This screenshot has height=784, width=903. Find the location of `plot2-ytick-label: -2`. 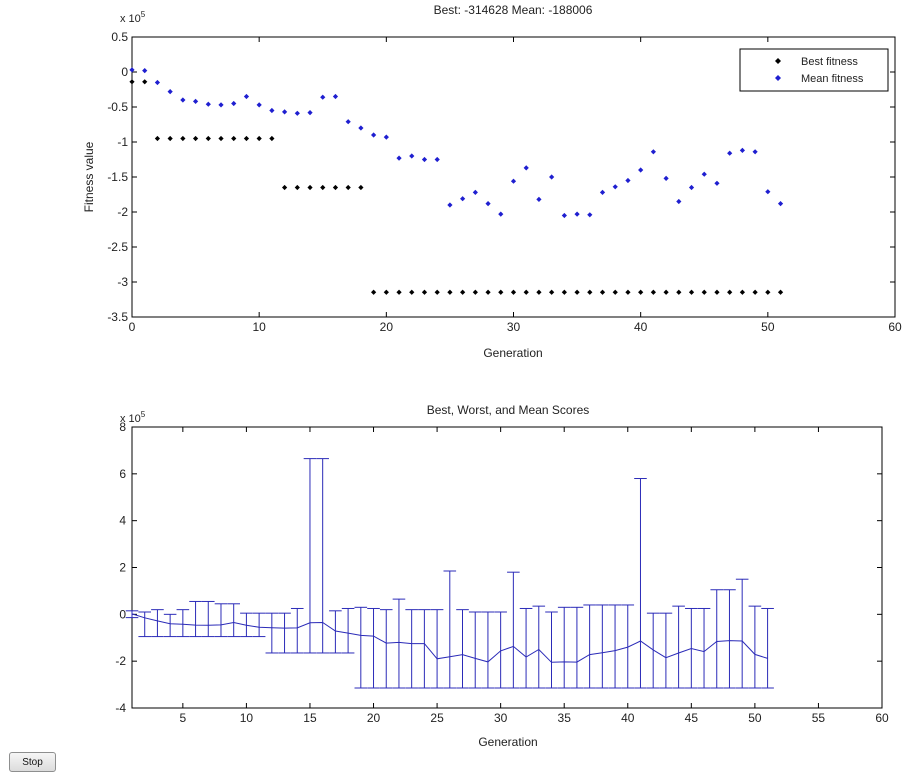

plot2-ytick-label: -2 is located at coordinates (120, 661).